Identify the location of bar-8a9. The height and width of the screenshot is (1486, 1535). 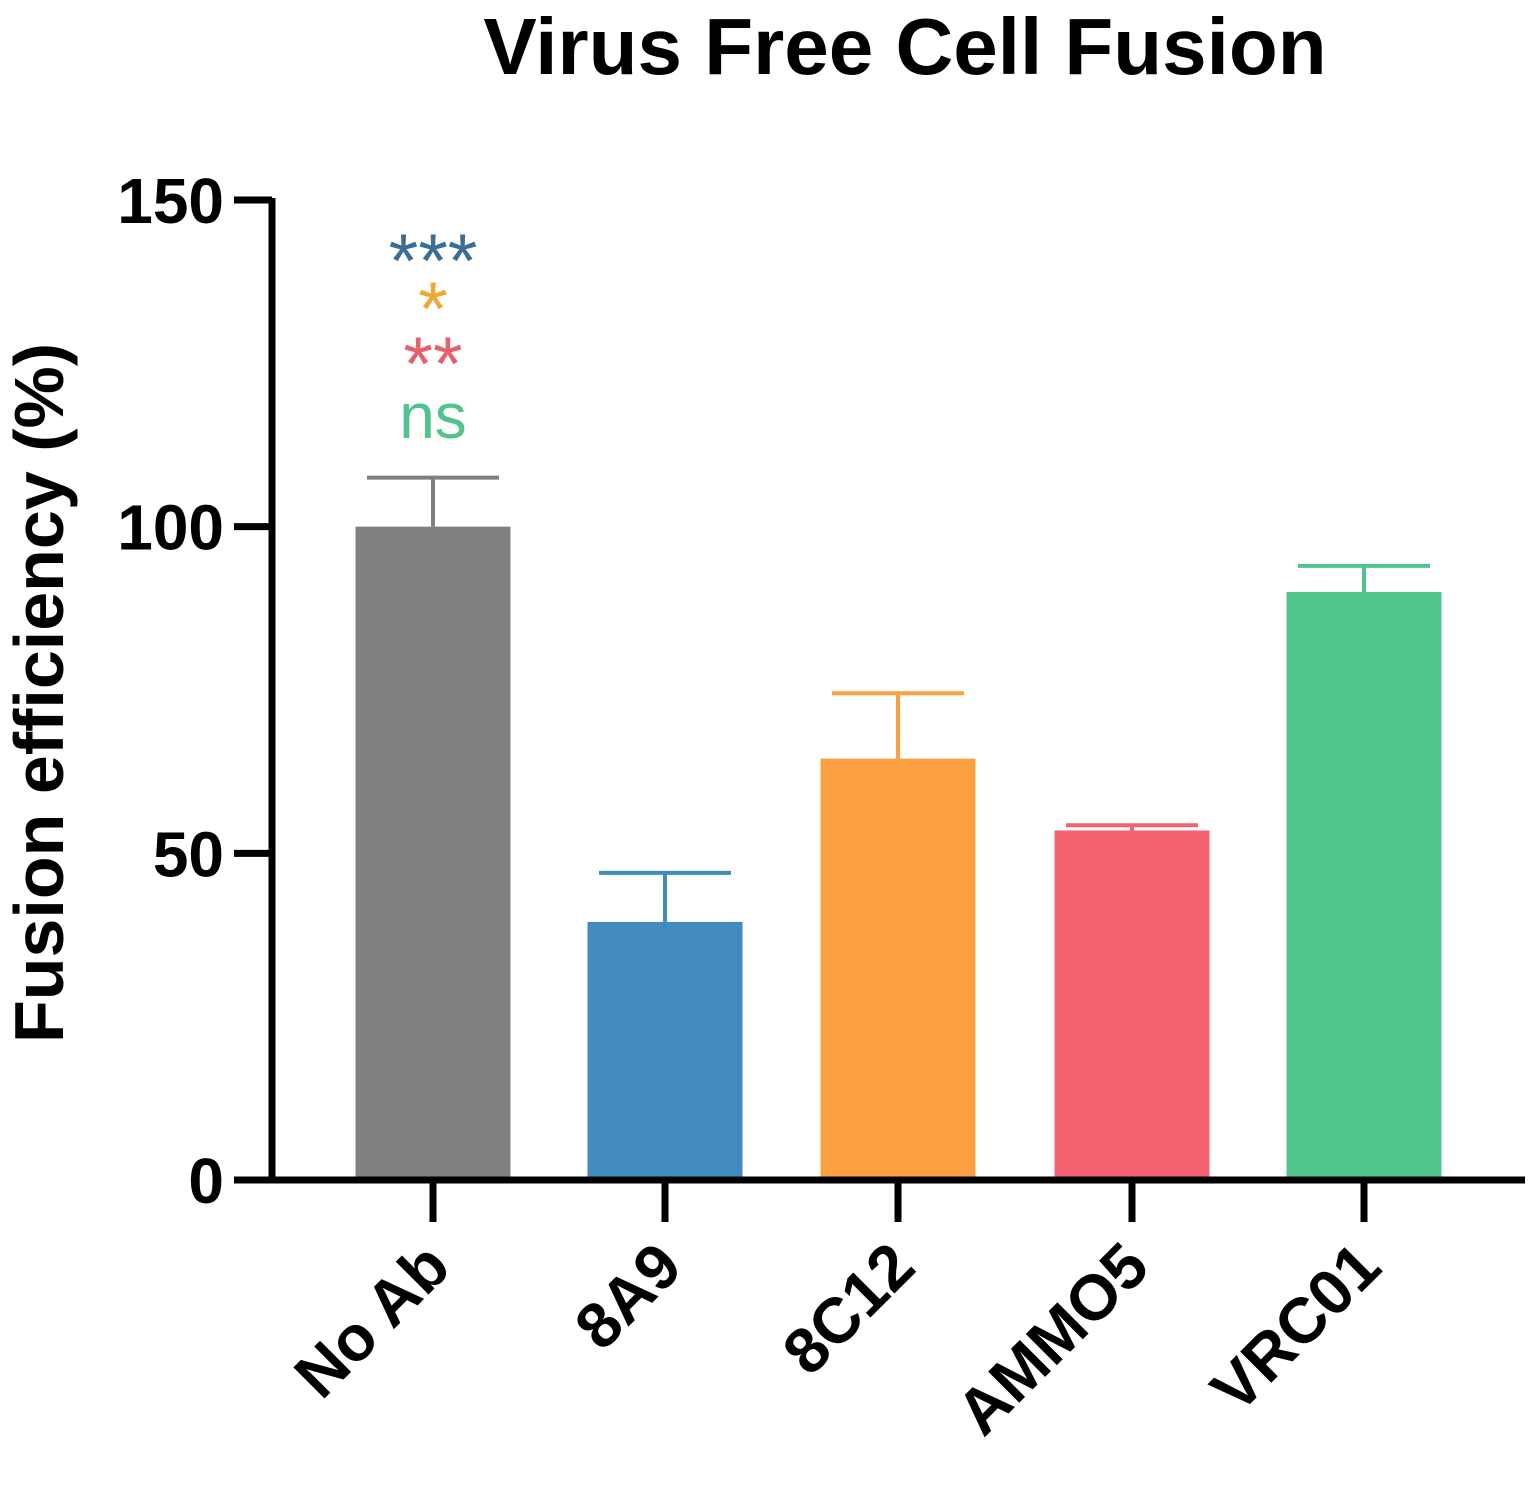
(665, 1050).